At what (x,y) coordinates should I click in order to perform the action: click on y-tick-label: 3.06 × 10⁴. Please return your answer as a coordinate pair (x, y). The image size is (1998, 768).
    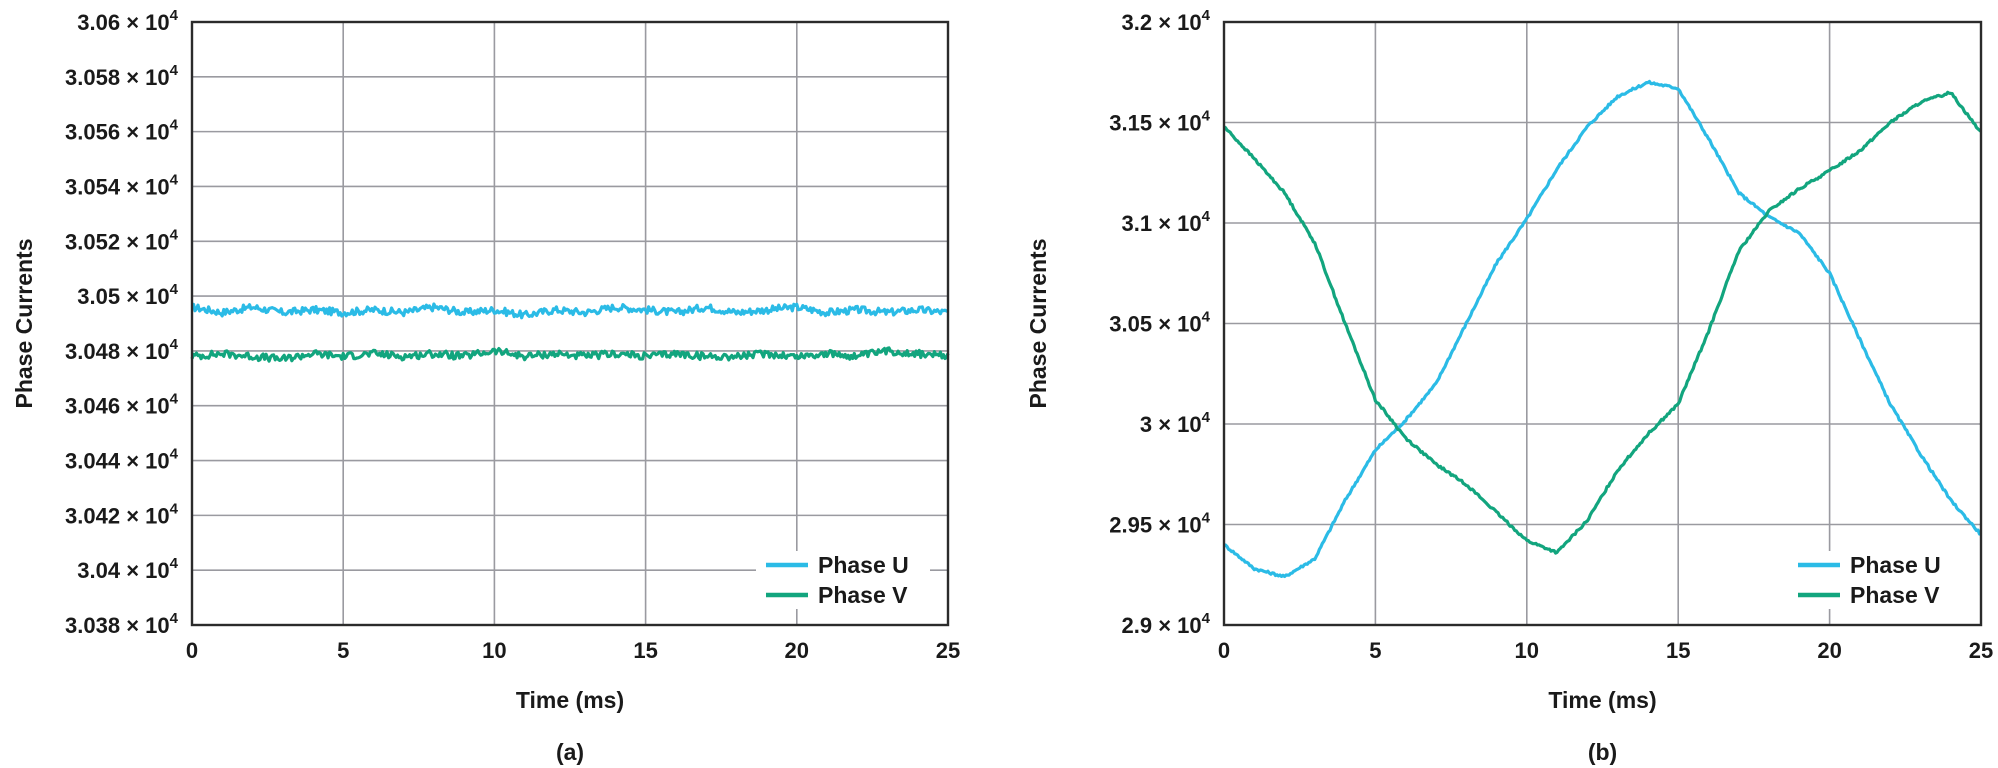
    Looking at the image, I should click on (127, 21).